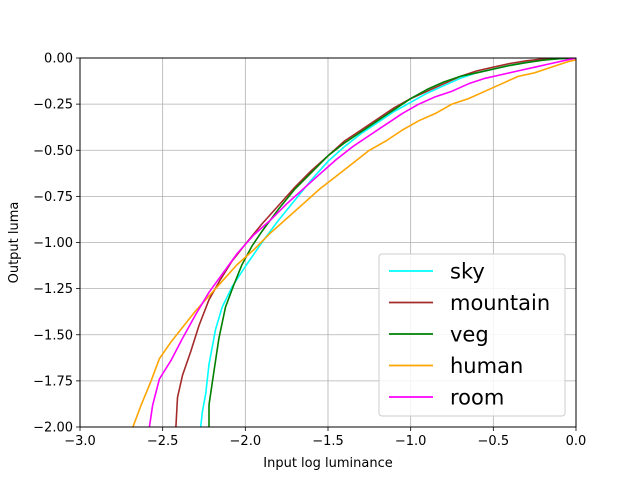 The height and width of the screenshot is (480, 640). What do you see at coordinates (467, 272) in the screenshot?
I see `legend-label-sky: sky` at bounding box center [467, 272].